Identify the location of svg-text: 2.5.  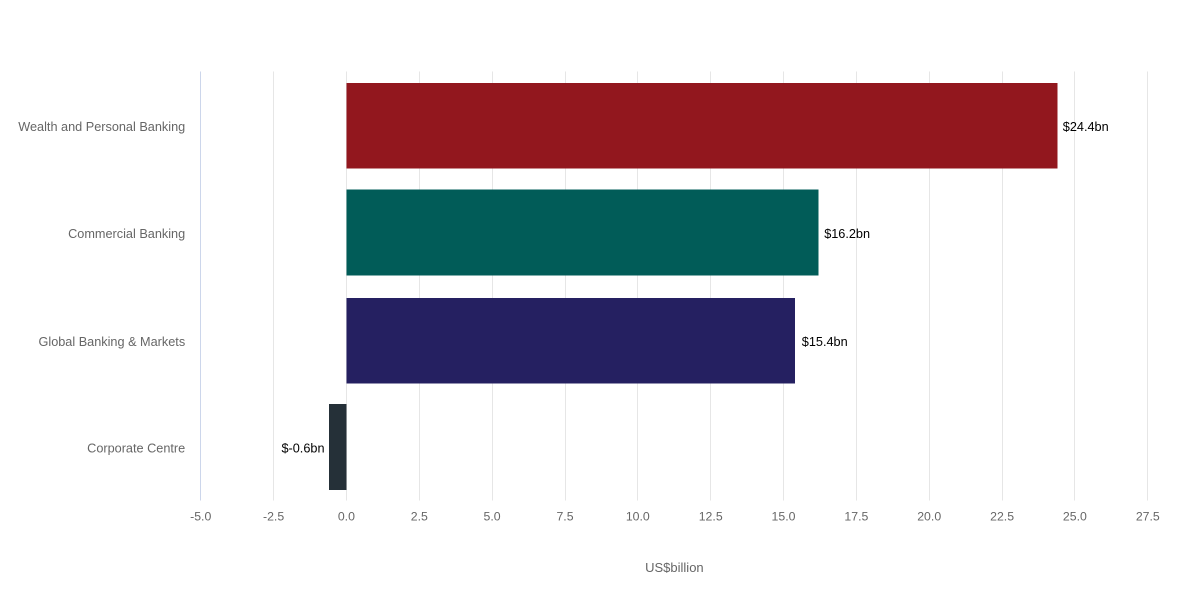
(419, 517).